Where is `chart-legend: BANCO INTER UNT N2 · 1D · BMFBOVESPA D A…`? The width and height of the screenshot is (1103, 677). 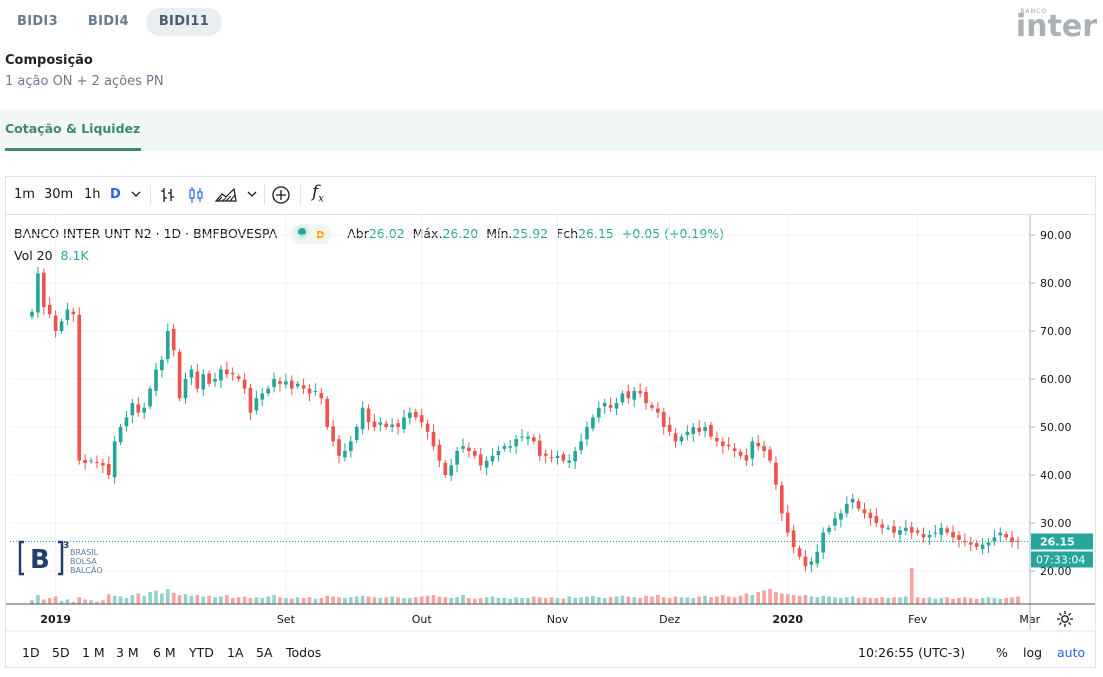 chart-legend: BANCO INTER UNT N2 · 1D · BMFBOVESPA D A… is located at coordinates (369, 234).